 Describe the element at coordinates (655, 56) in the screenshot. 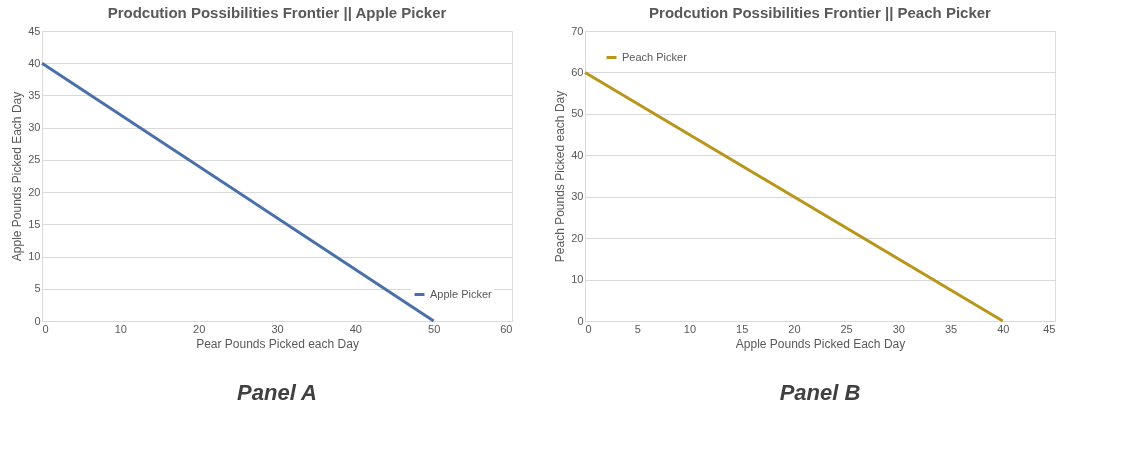

I see `legend-label: Peach Picker` at that location.